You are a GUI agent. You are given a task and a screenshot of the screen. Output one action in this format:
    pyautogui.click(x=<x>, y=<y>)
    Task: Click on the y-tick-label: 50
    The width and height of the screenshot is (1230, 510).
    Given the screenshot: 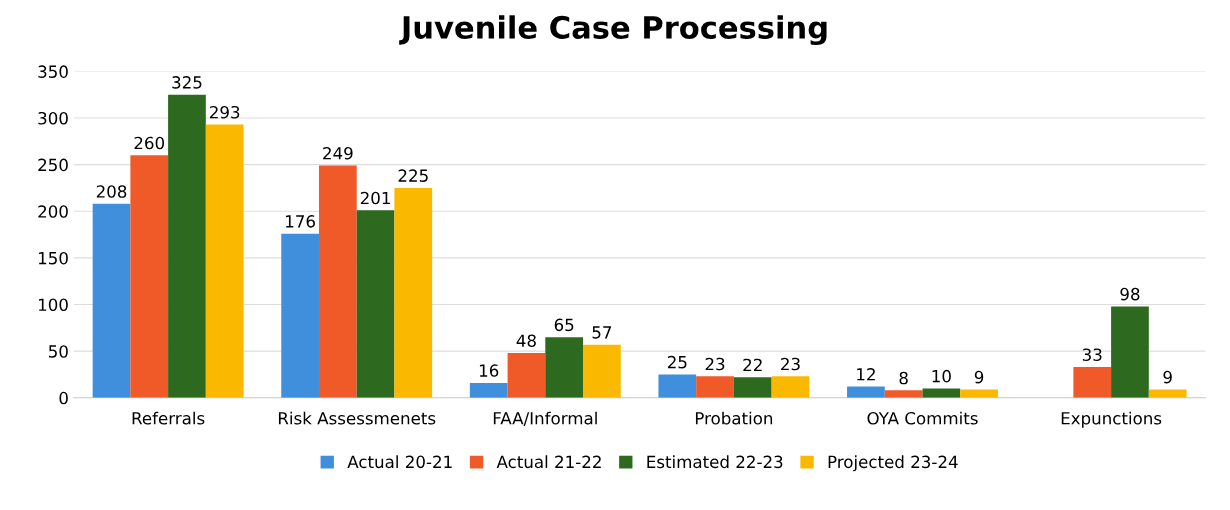 What is the action you would take?
    pyautogui.click(x=58, y=351)
    